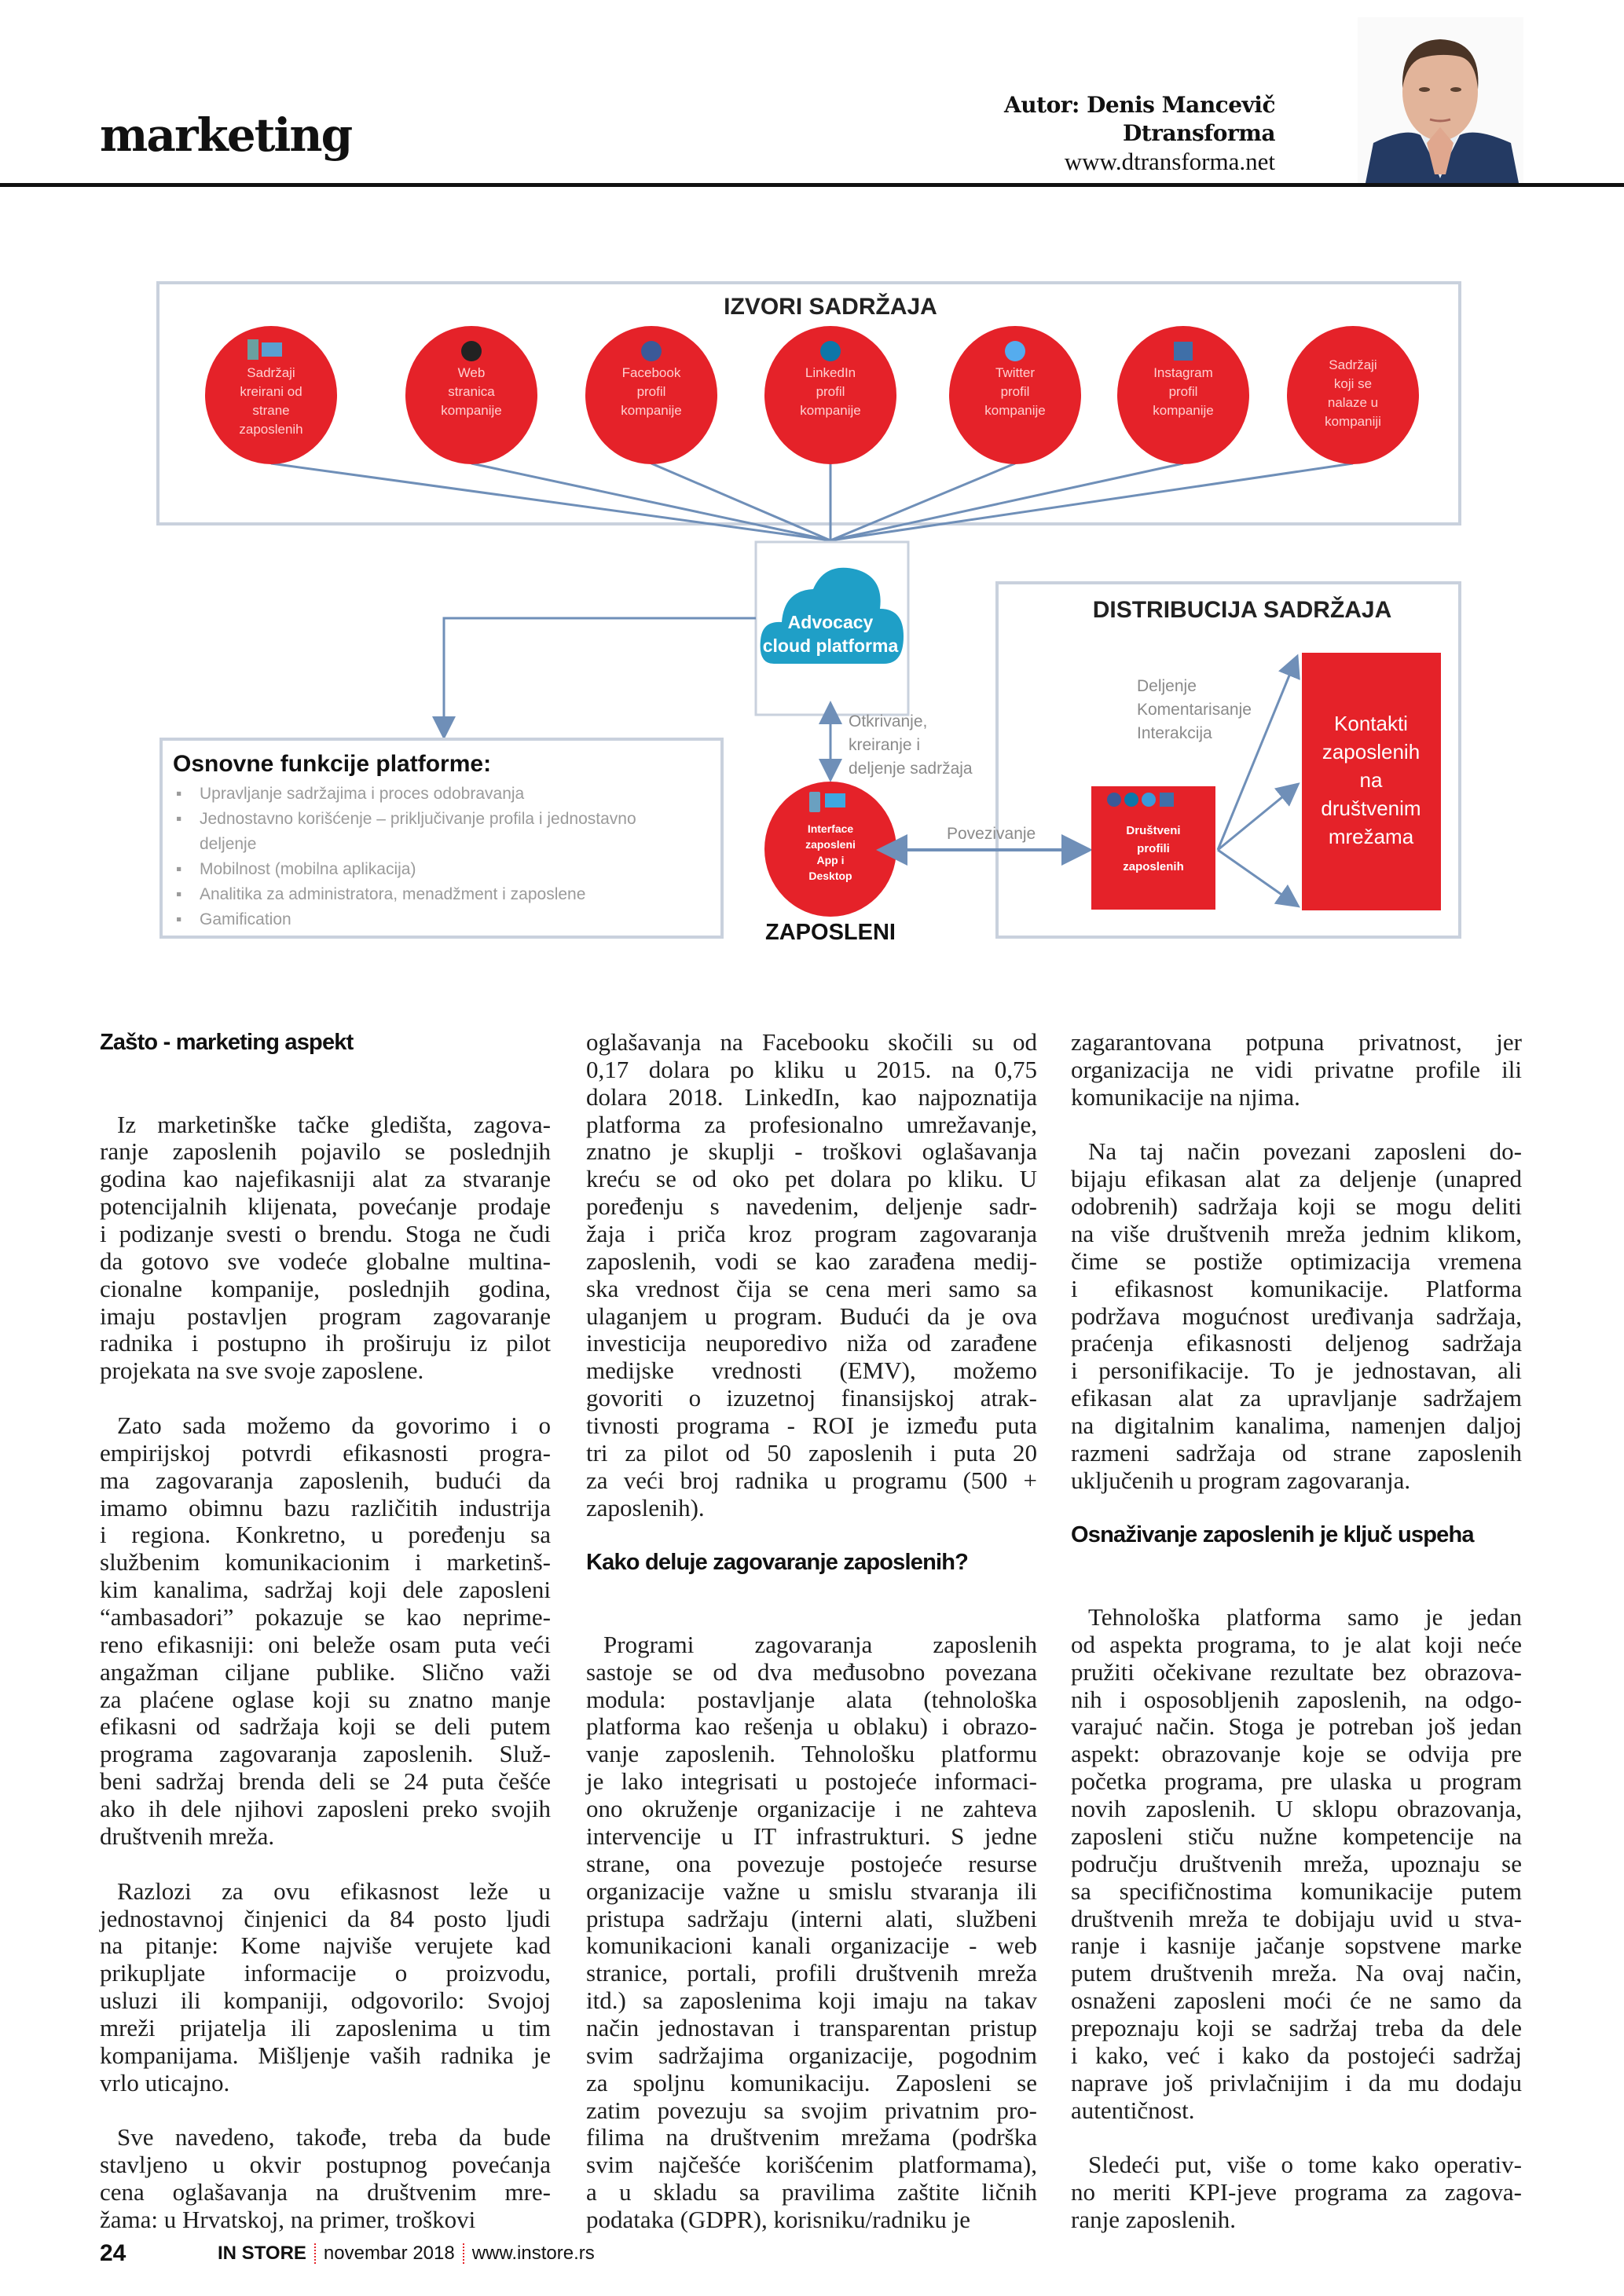  What do you see at coordinates (812, 1042) in the screenshot?
I see `paragraph-line: oglašavanja na Facebooku skočili su od` at bounding box center [812, 1042].